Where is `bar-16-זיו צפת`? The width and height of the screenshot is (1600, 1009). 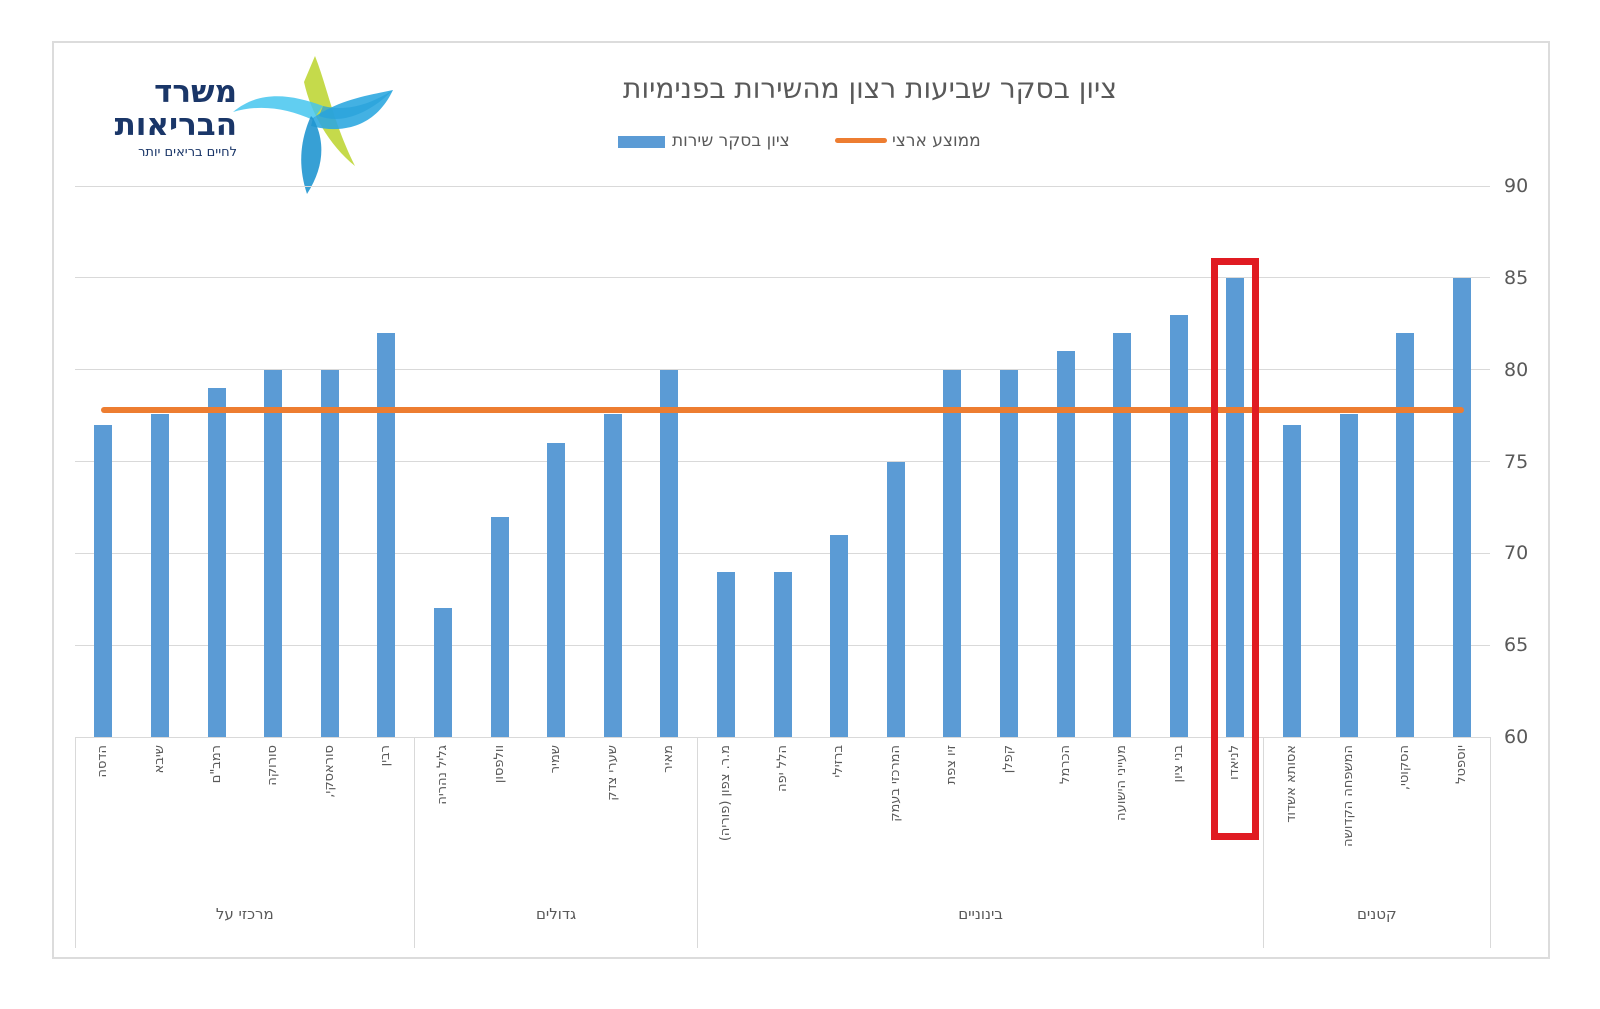
bar-16-זיו צפת is located at coordinates (952, 553).